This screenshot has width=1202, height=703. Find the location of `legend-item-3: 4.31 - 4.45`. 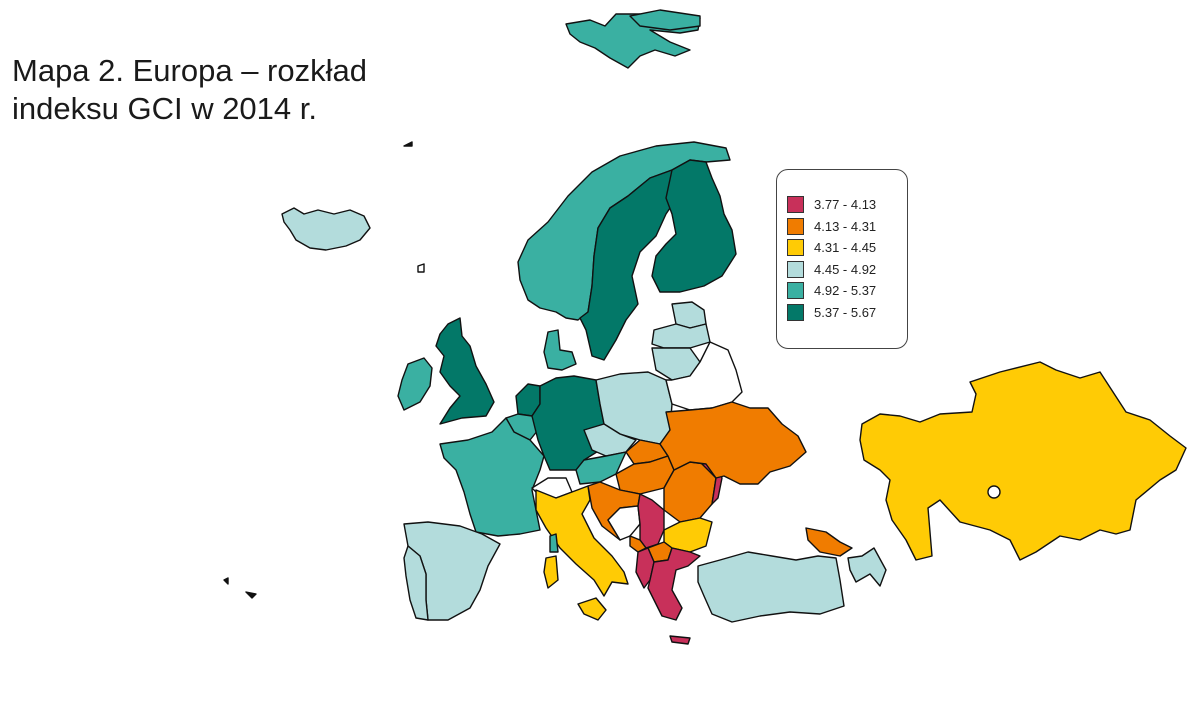

legend-item-3: 4.31 - 4.45 is located at coordinates (831, 248).